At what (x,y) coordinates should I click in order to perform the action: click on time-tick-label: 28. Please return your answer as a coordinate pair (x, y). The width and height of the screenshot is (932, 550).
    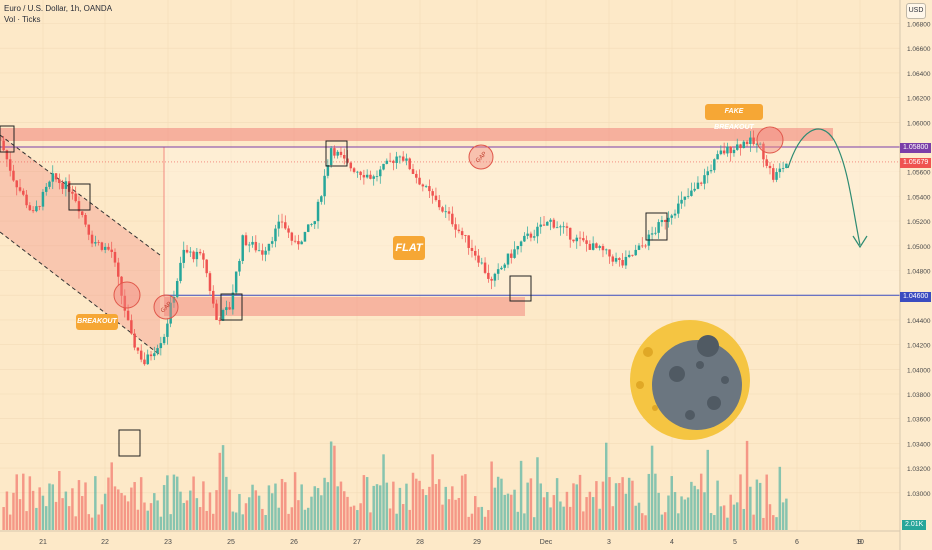
    Looking at the image, I should click on (420, 542).